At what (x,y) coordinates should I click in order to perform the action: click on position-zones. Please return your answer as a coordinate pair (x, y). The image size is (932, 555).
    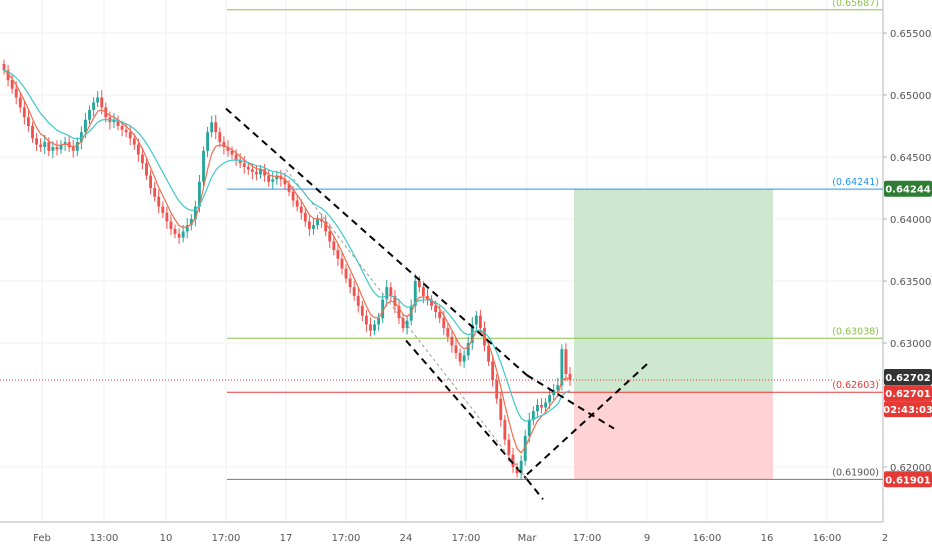
    Looking at the image, I should click on (673, 334).